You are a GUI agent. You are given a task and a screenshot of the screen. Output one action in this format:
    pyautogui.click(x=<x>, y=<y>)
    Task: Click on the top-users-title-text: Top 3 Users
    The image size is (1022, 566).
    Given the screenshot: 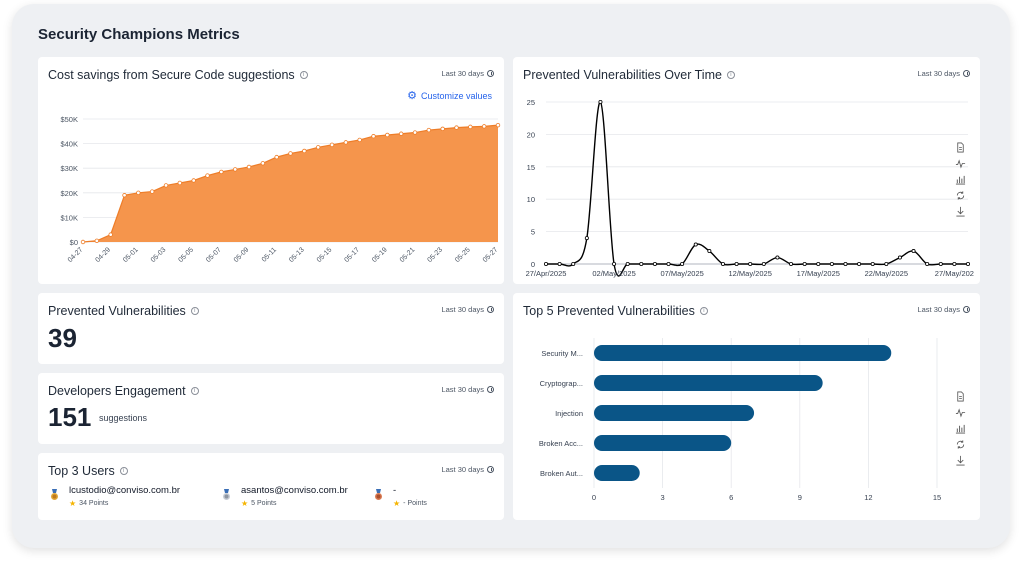 What is the action you would take?
    pyautogui.click(x=81, y=471)
    